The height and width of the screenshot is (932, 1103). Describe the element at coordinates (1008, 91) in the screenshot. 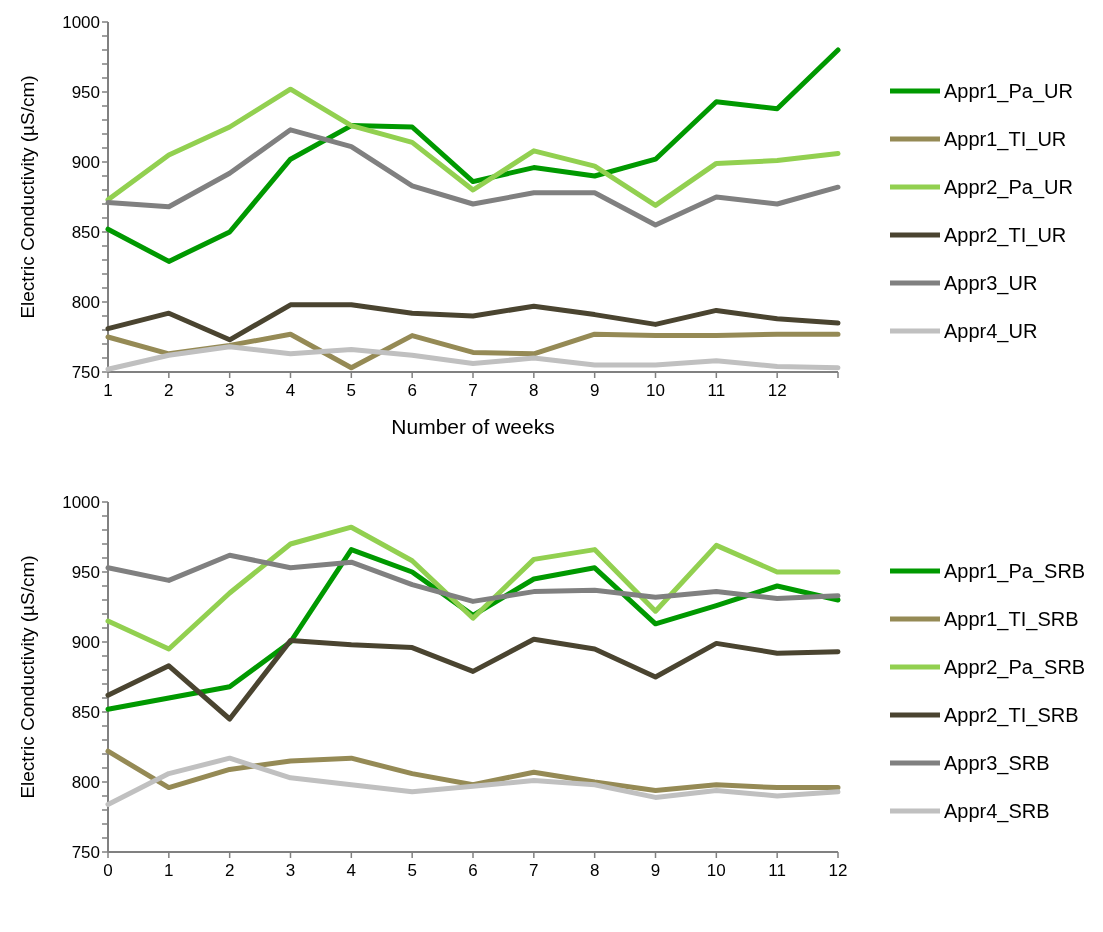

I see `legend-label: Appr1_Pa_UR` at that location.